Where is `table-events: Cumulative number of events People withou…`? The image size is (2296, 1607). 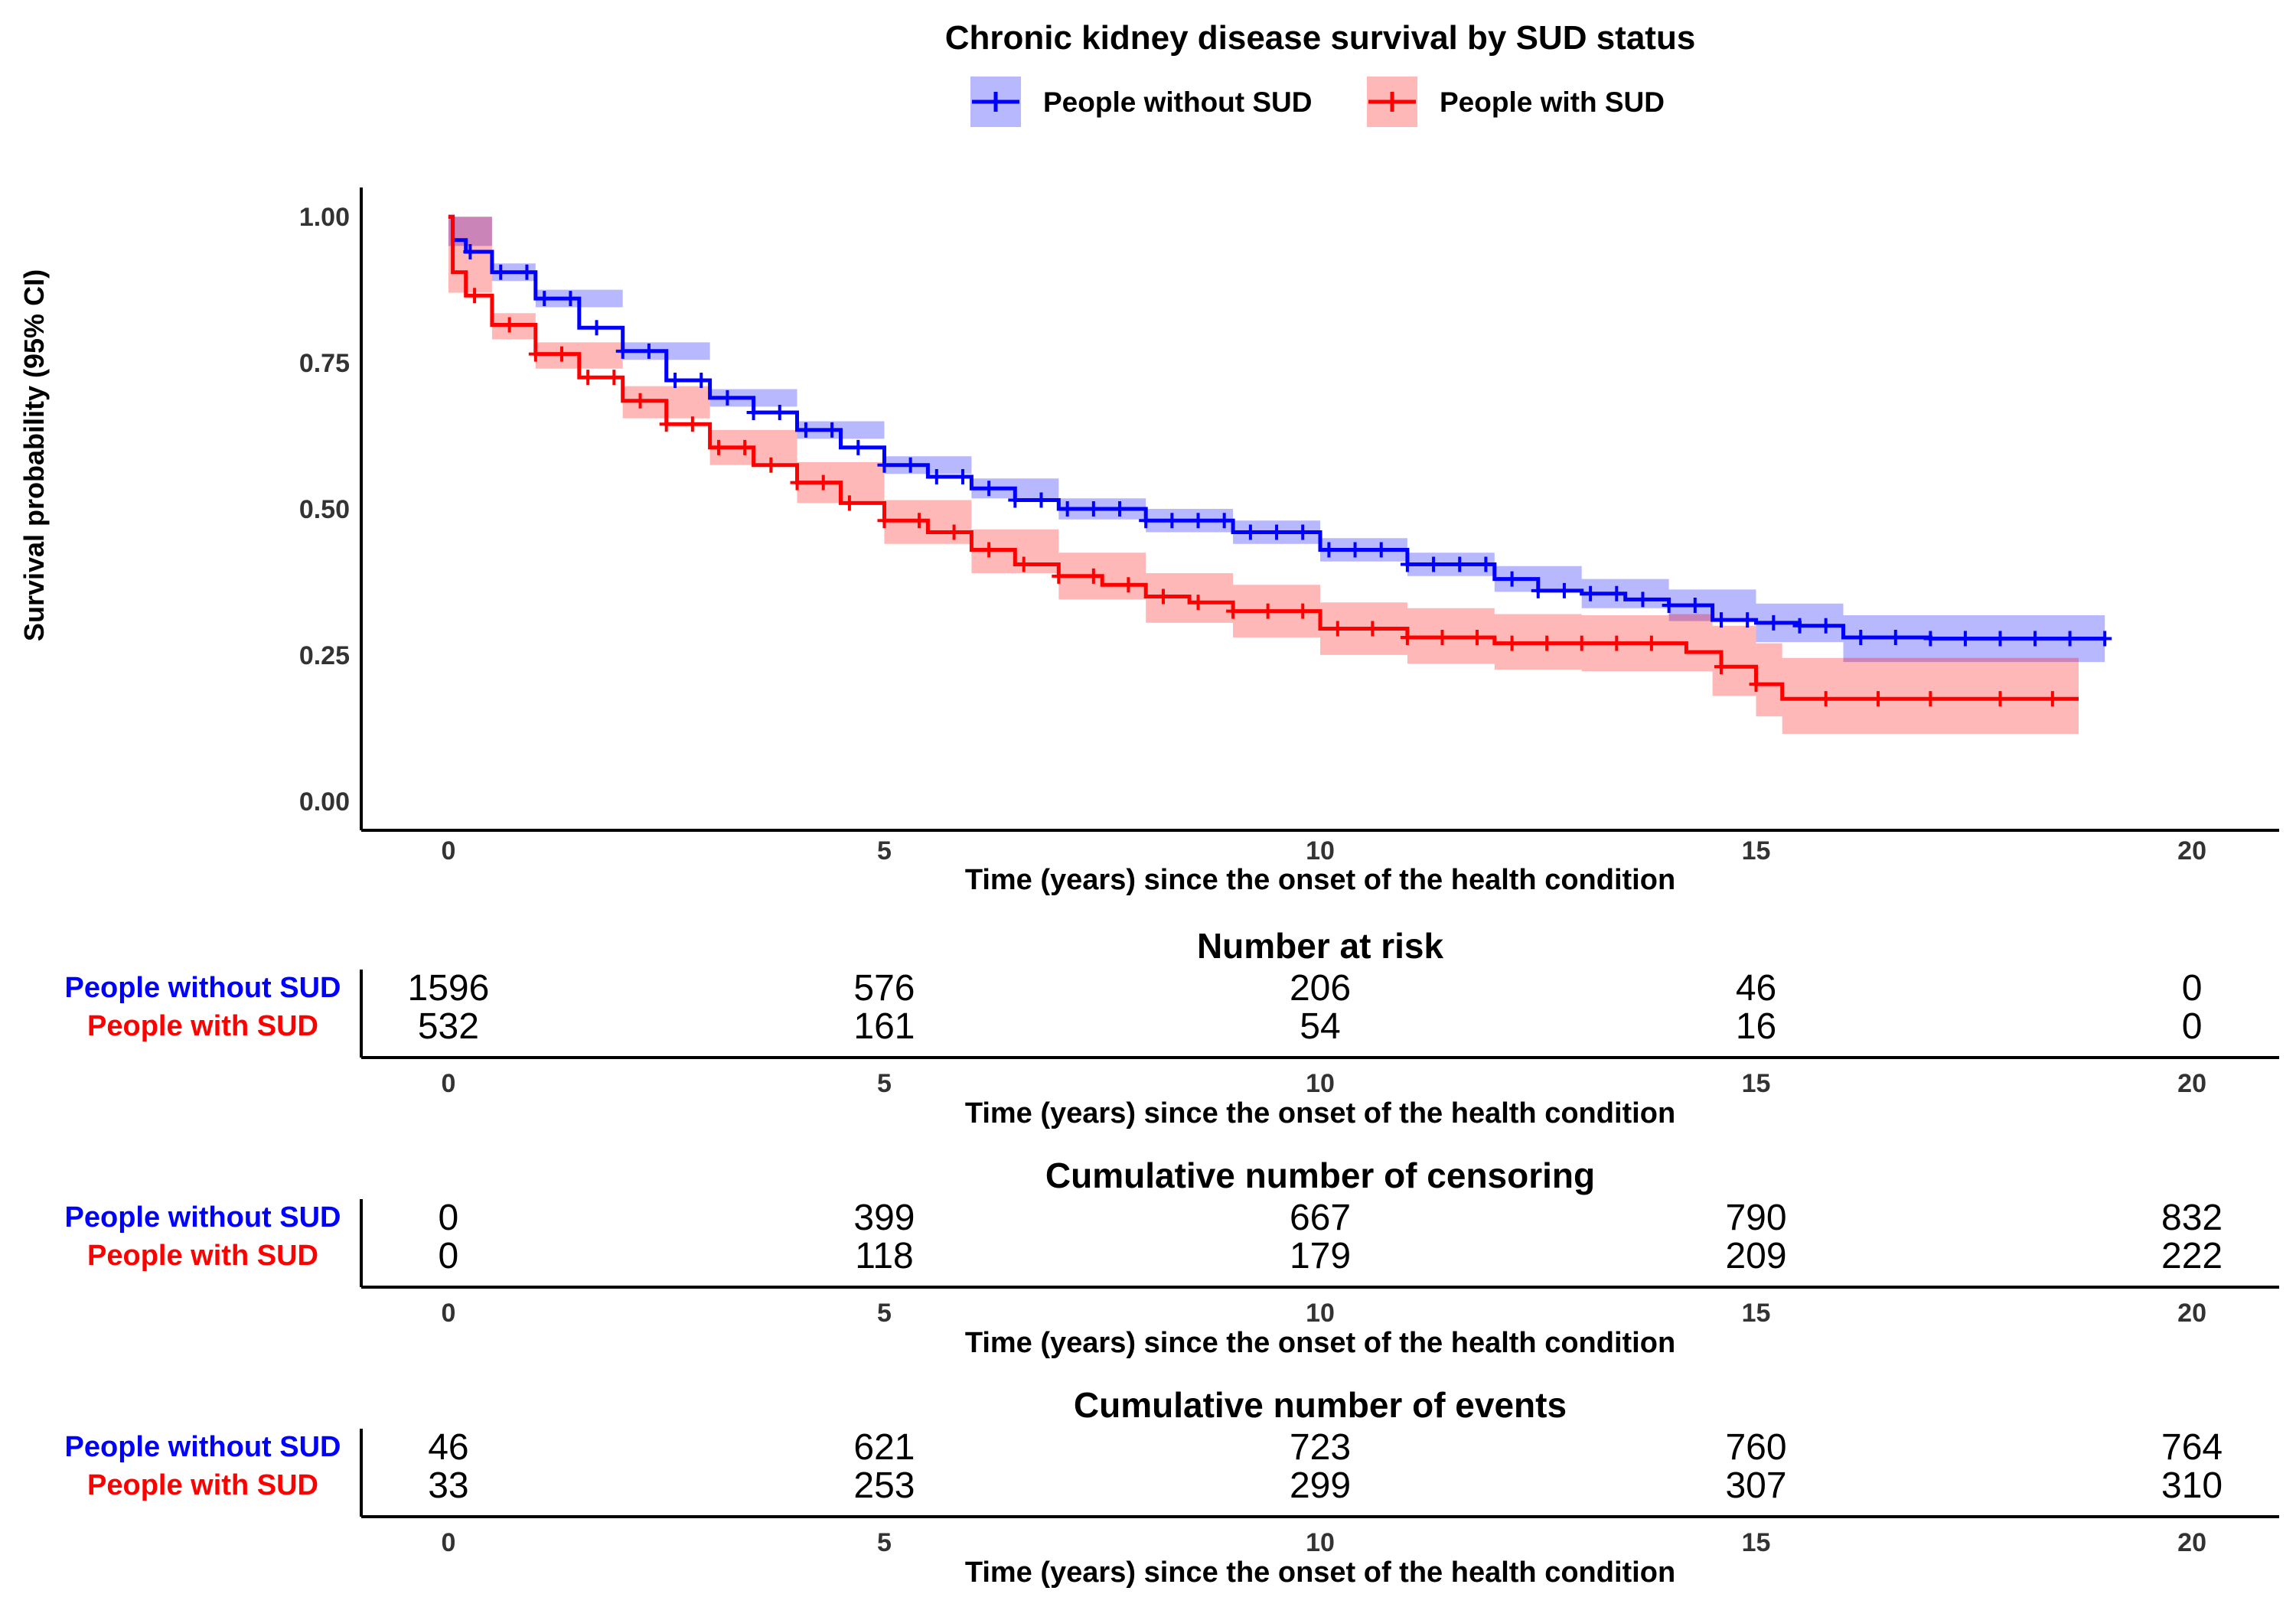 table-events: Cumulative number of events People withou… is located at coordinates (1172, 1487).